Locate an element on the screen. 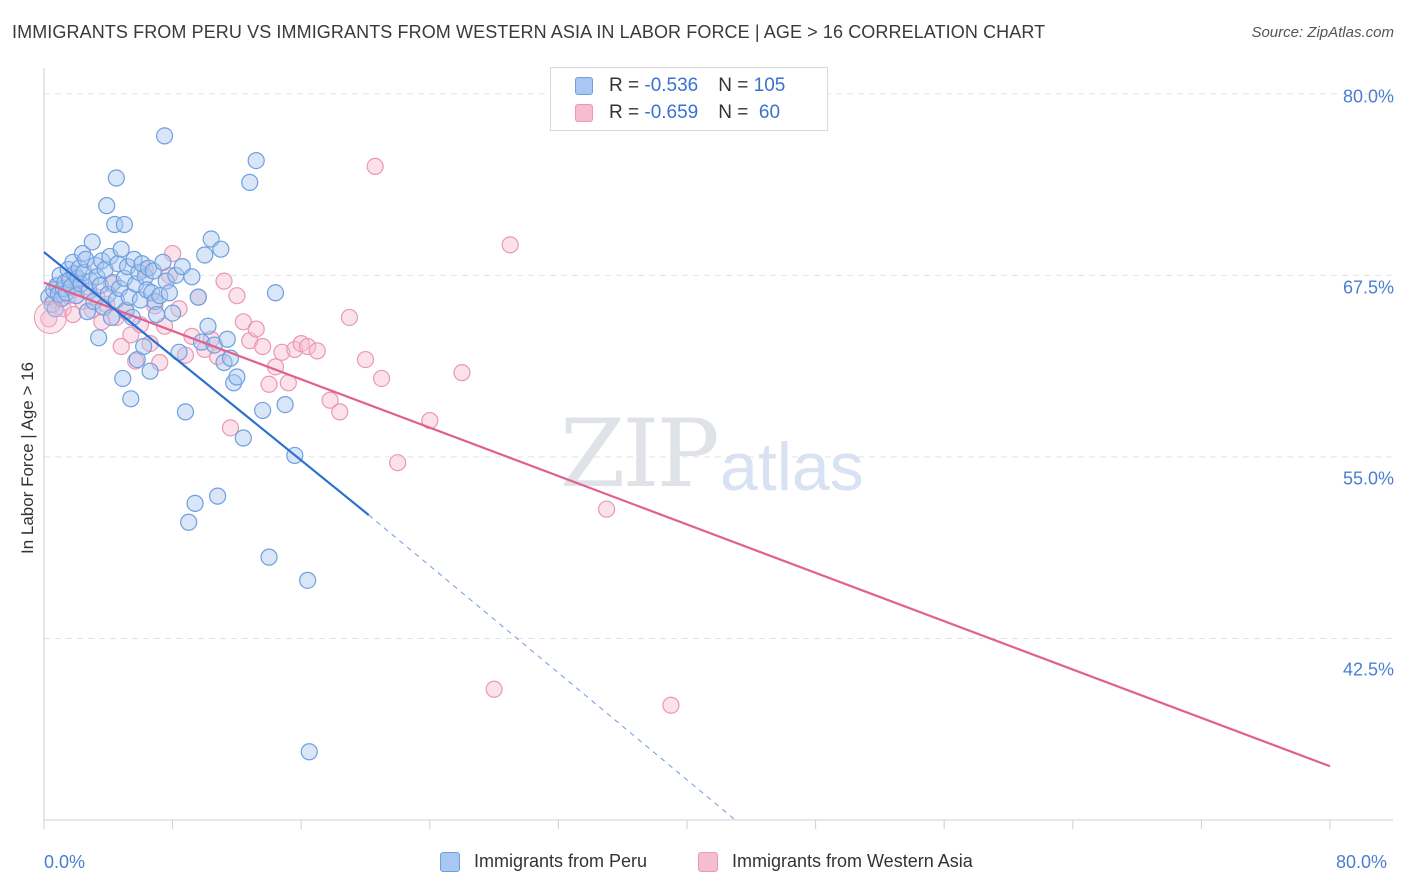 The image size is (1406, 892). y-tick-label: 80.0% is located at coordinates (1368, 96).